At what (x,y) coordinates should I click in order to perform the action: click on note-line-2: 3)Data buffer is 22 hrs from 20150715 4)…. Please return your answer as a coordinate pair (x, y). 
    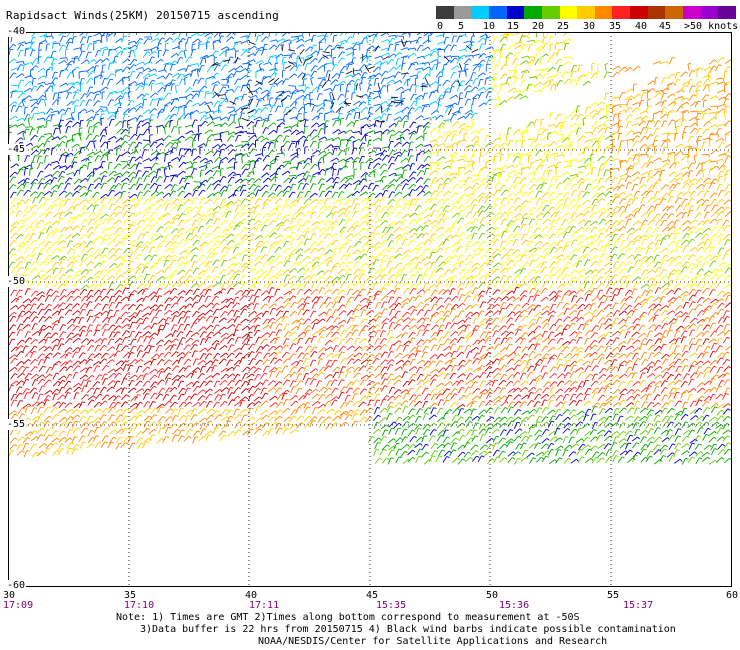
    Looking at the image, I should click on (408, 629).